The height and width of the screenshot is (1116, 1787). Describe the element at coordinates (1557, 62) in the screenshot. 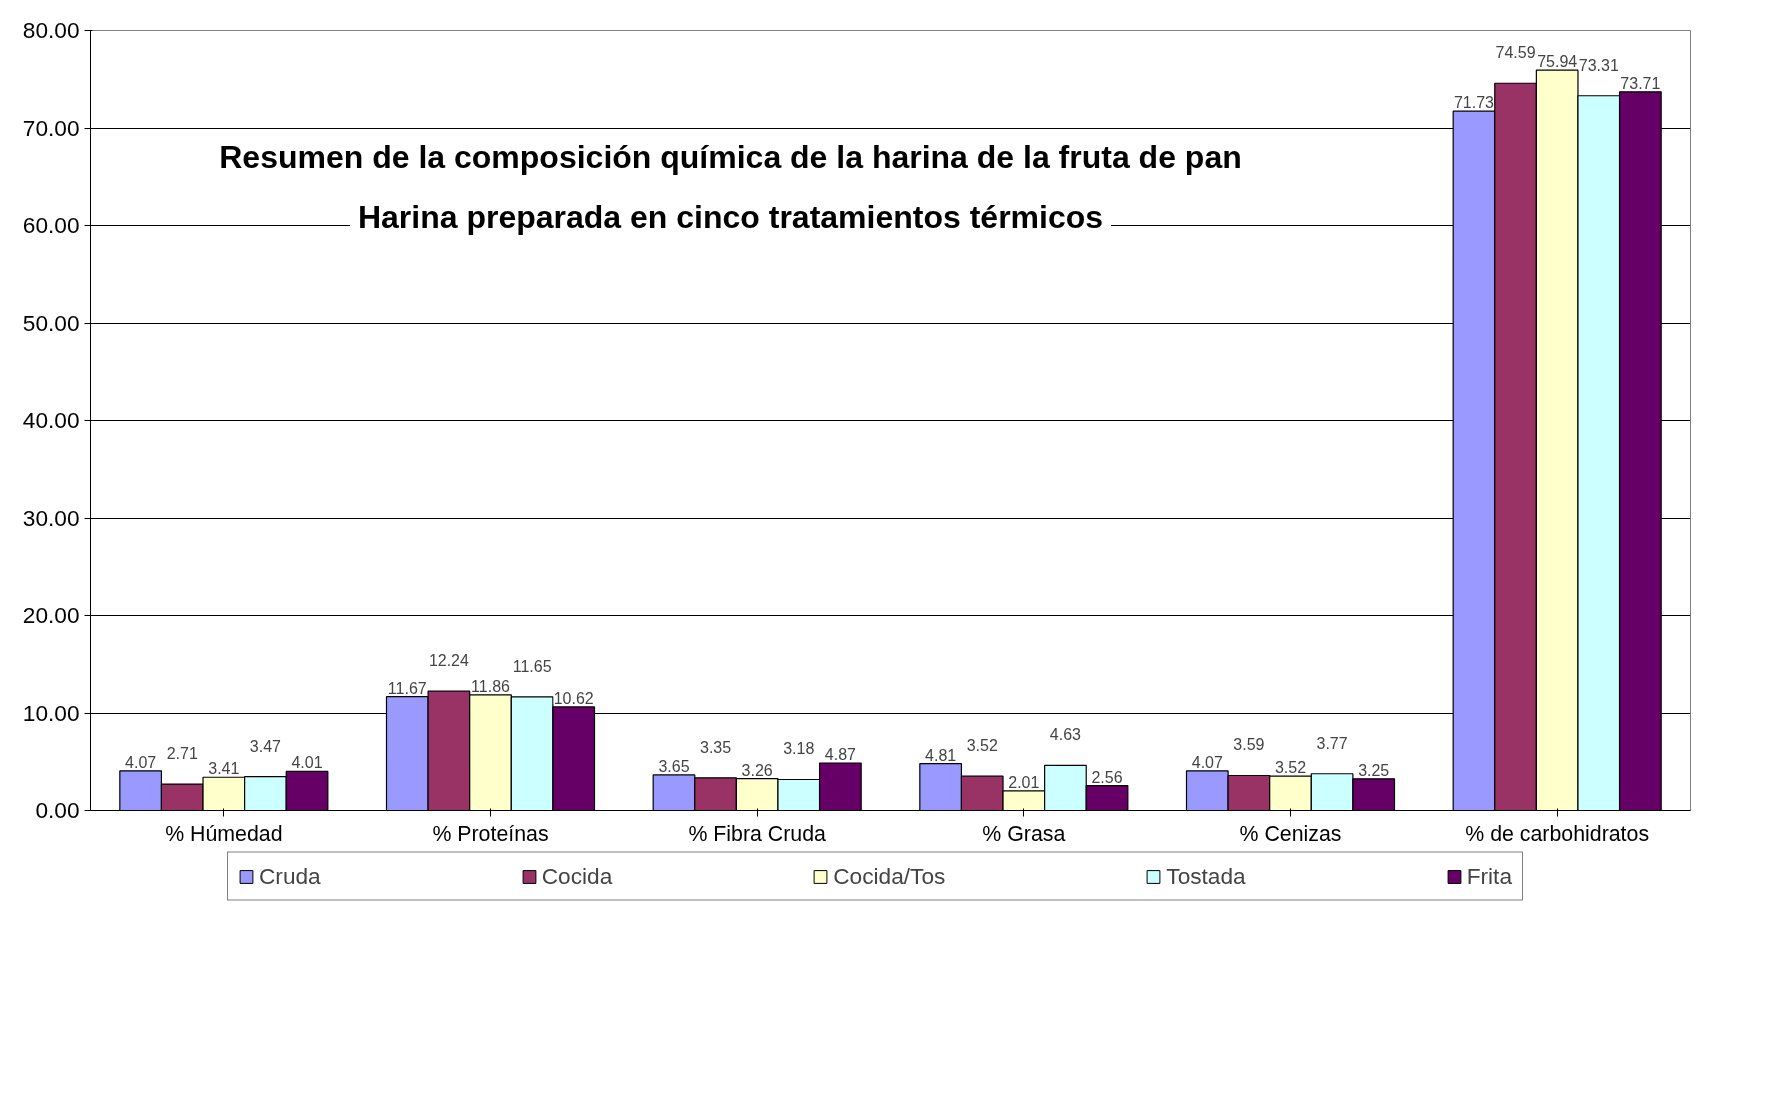

I see `data-label: 75.94` at that location.